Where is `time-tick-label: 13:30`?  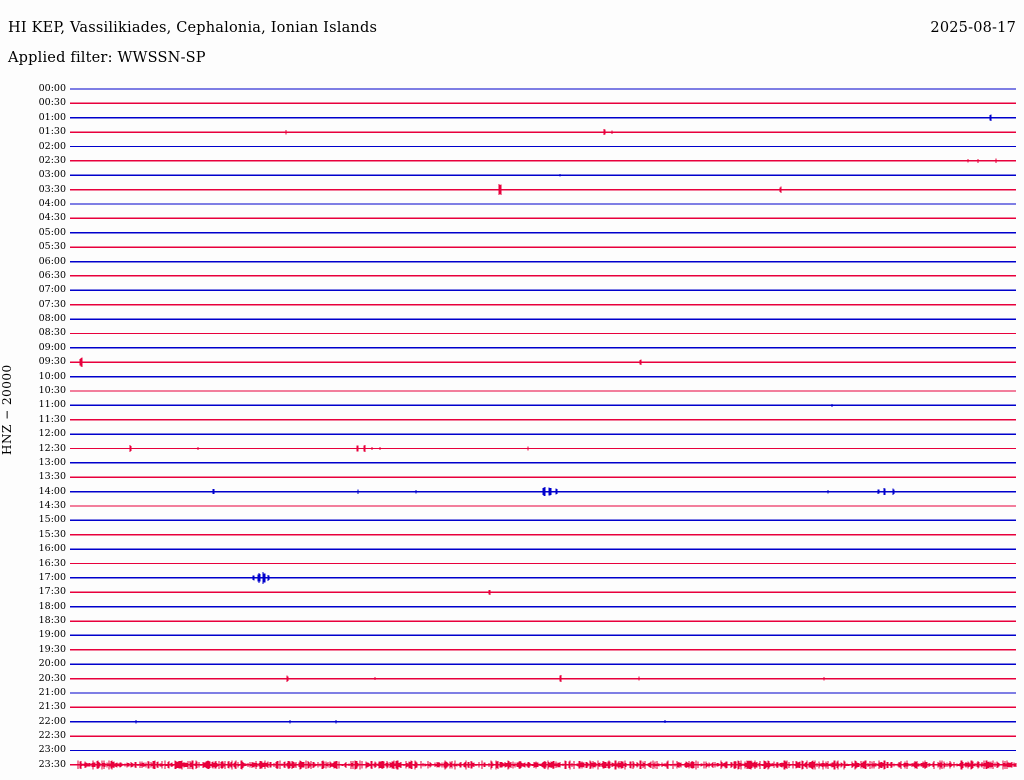
time-tick-label: 13:30 is located at coordinates (52, 477).